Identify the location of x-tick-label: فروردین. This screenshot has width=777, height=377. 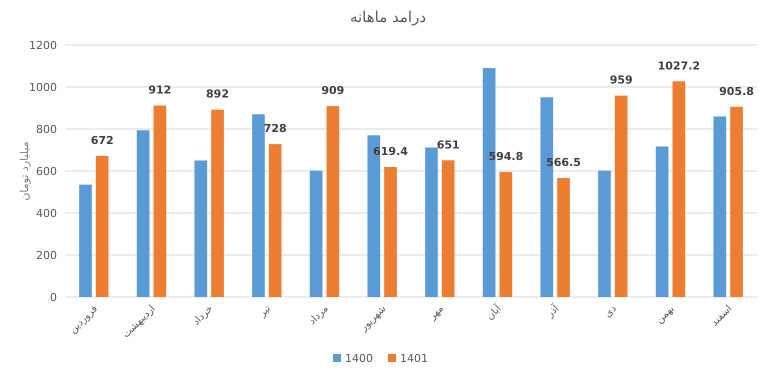
(84, 319).